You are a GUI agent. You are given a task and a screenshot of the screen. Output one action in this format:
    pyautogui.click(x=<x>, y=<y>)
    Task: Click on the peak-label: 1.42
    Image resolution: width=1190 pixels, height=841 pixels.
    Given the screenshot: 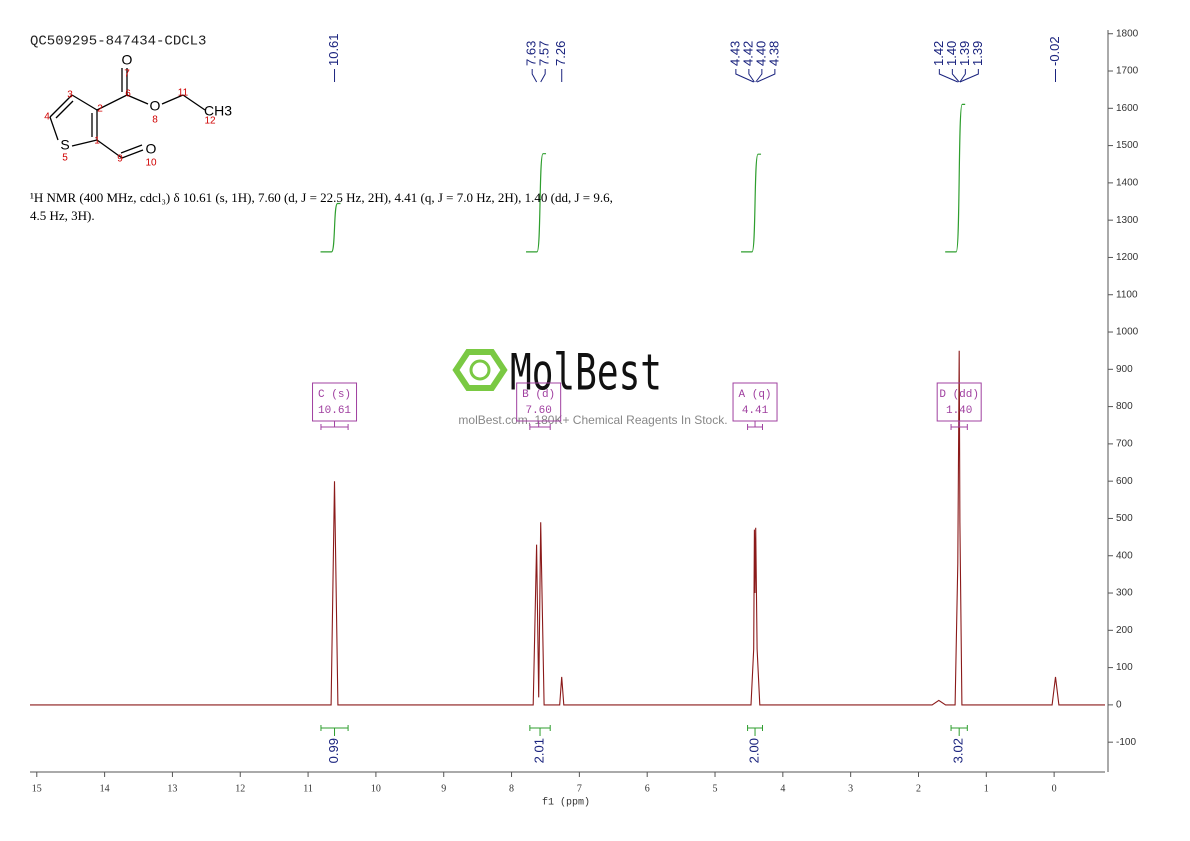 What is the action you would take?
    pyautogui.click(x=938, y=53)
    